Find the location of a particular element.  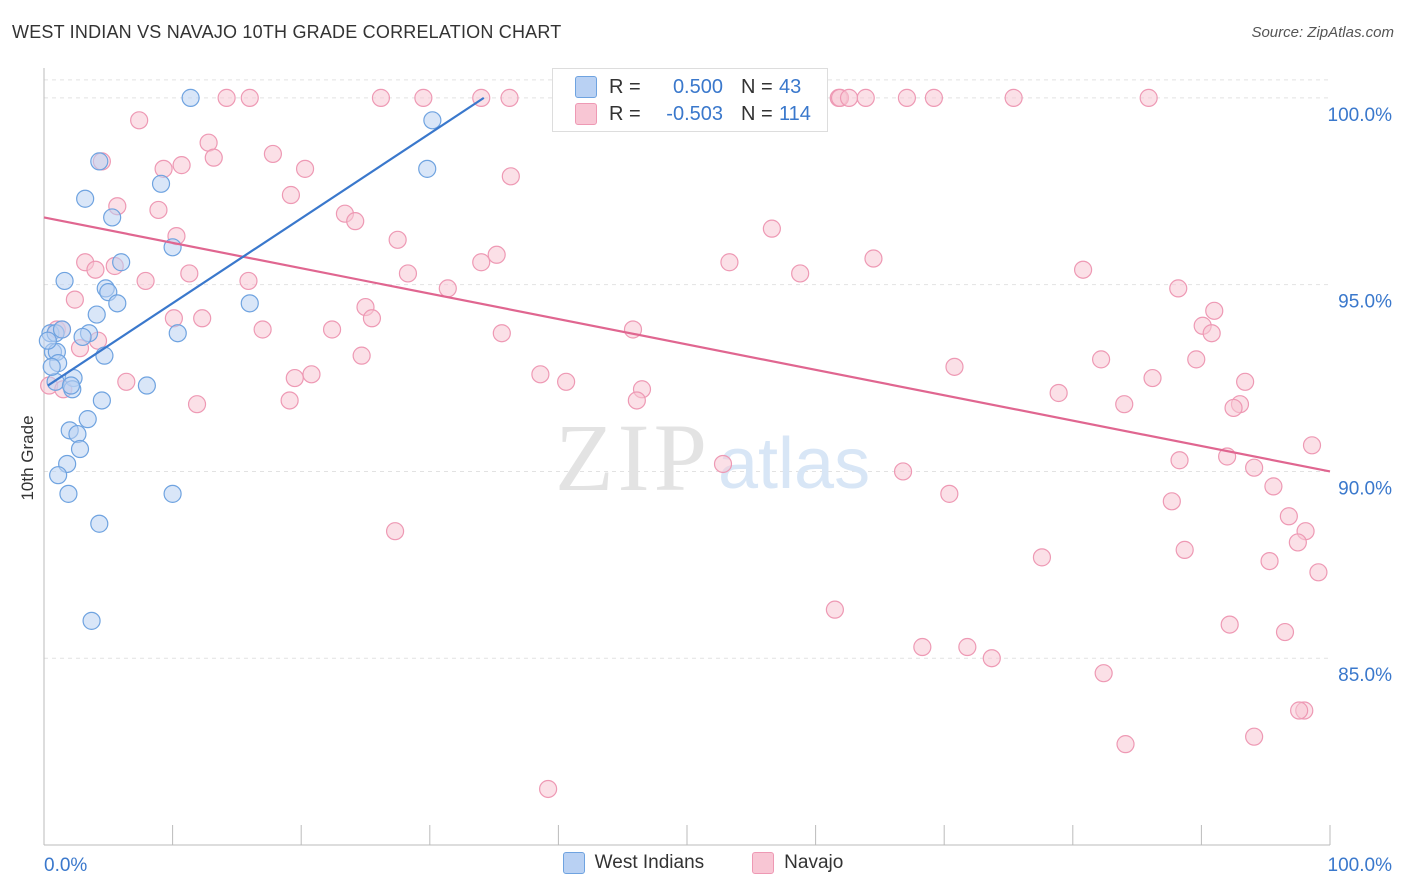

y-axis-label: 10th Grade is located at coordinates (27, 457).